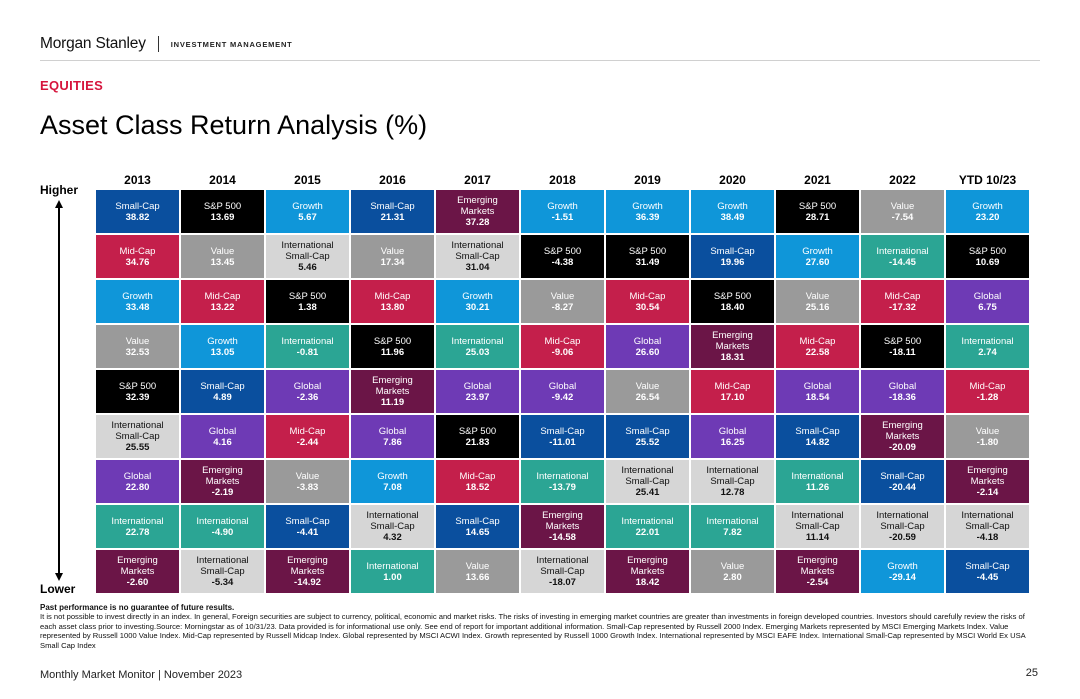 The width and height of the screenshot is (1080, 699). Describe the element at coordinates (987, 307) in the screenshot. I see `return-value: 6.75` at that location.